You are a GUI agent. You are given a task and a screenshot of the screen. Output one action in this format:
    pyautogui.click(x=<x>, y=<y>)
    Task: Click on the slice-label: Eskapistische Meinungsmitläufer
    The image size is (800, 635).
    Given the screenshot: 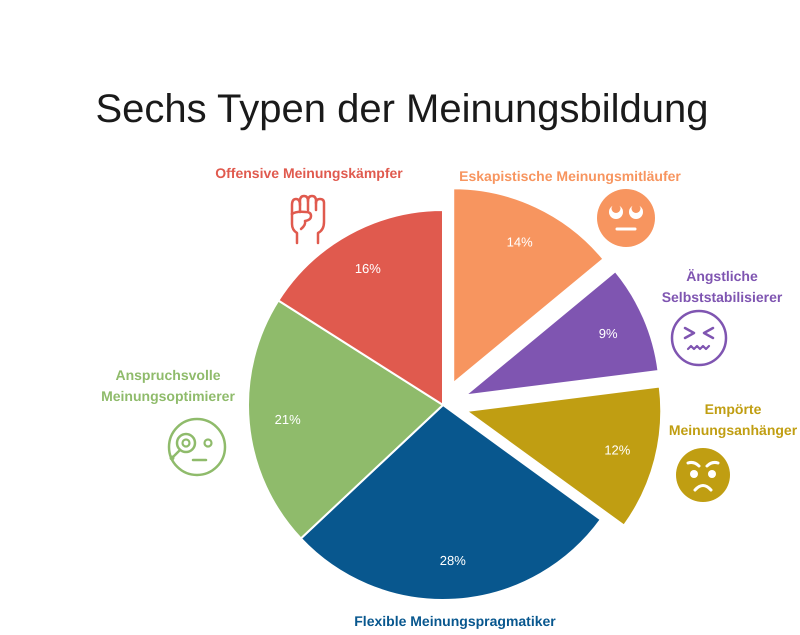 What is the action you would take?
    pyautogui.click(x=570, y=176)
    